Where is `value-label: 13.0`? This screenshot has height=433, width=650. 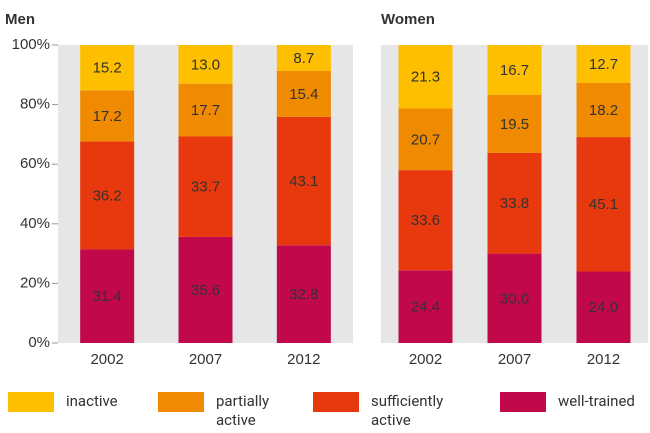 value-label: 13.0 is located at coordinates (205, 64).